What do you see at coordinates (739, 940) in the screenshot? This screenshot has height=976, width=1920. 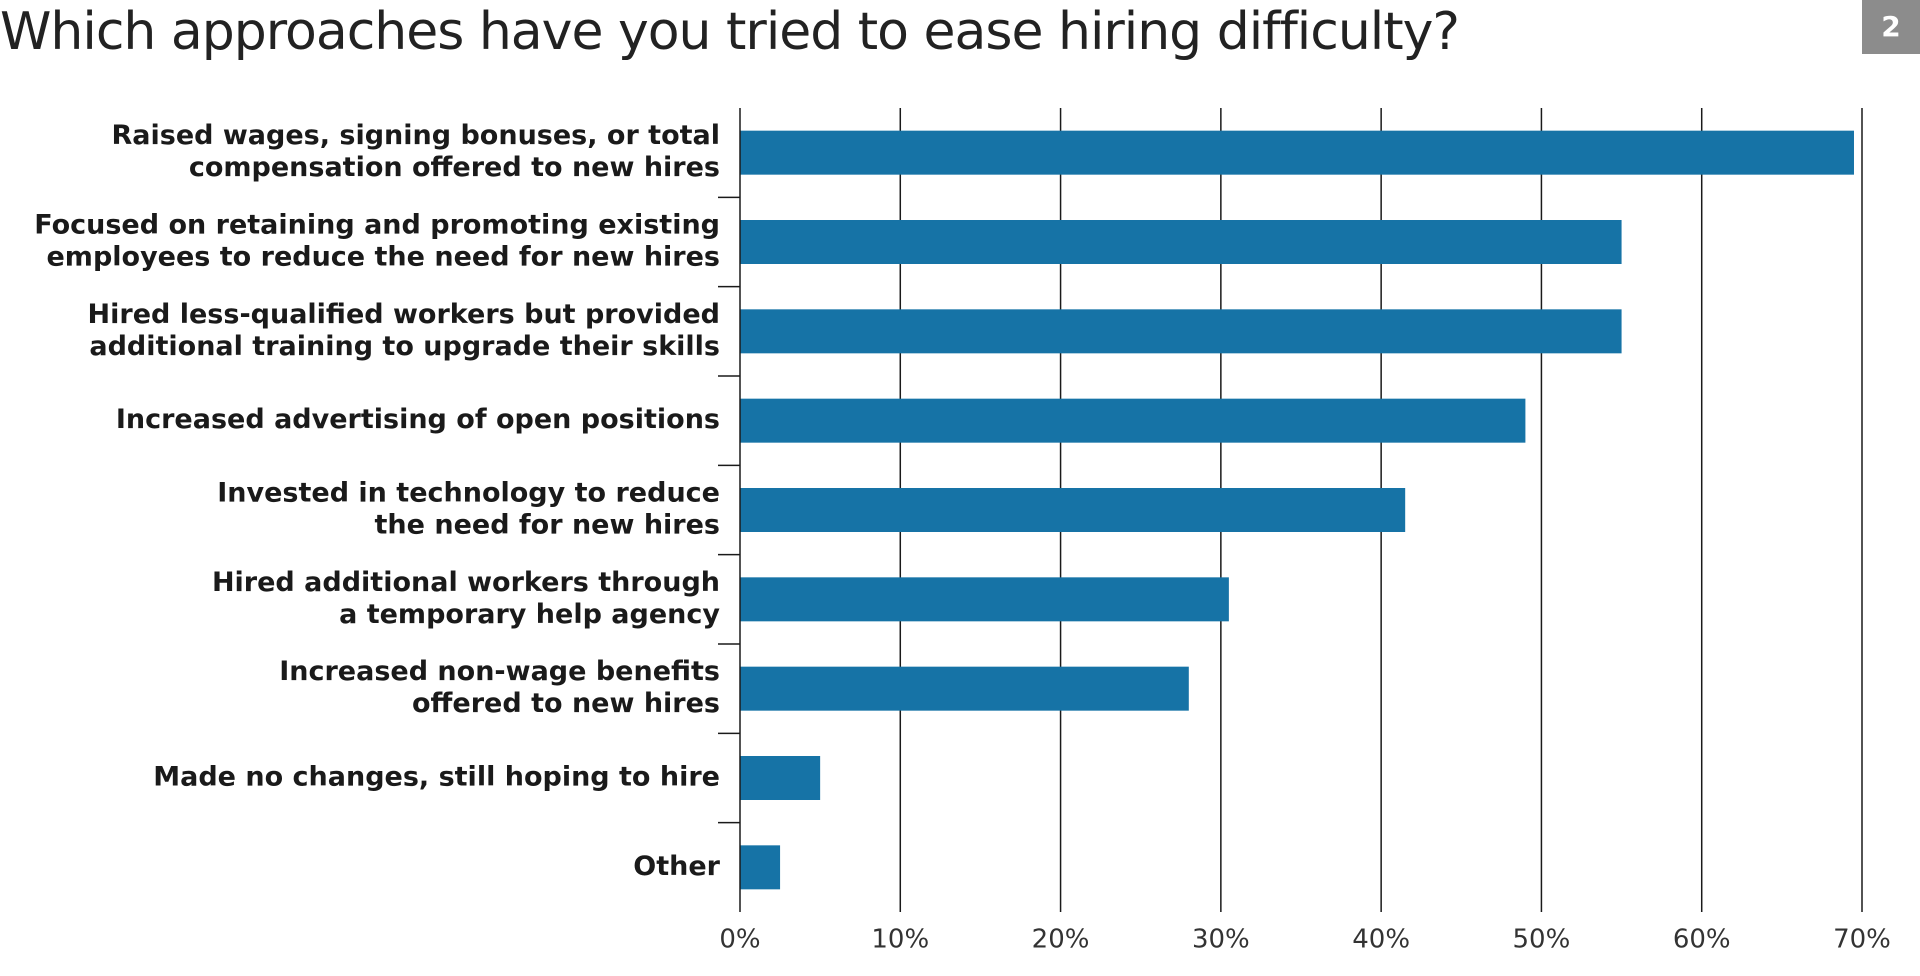 I see `x-tick-label-0: 0%` at bounding box center [739, 940].